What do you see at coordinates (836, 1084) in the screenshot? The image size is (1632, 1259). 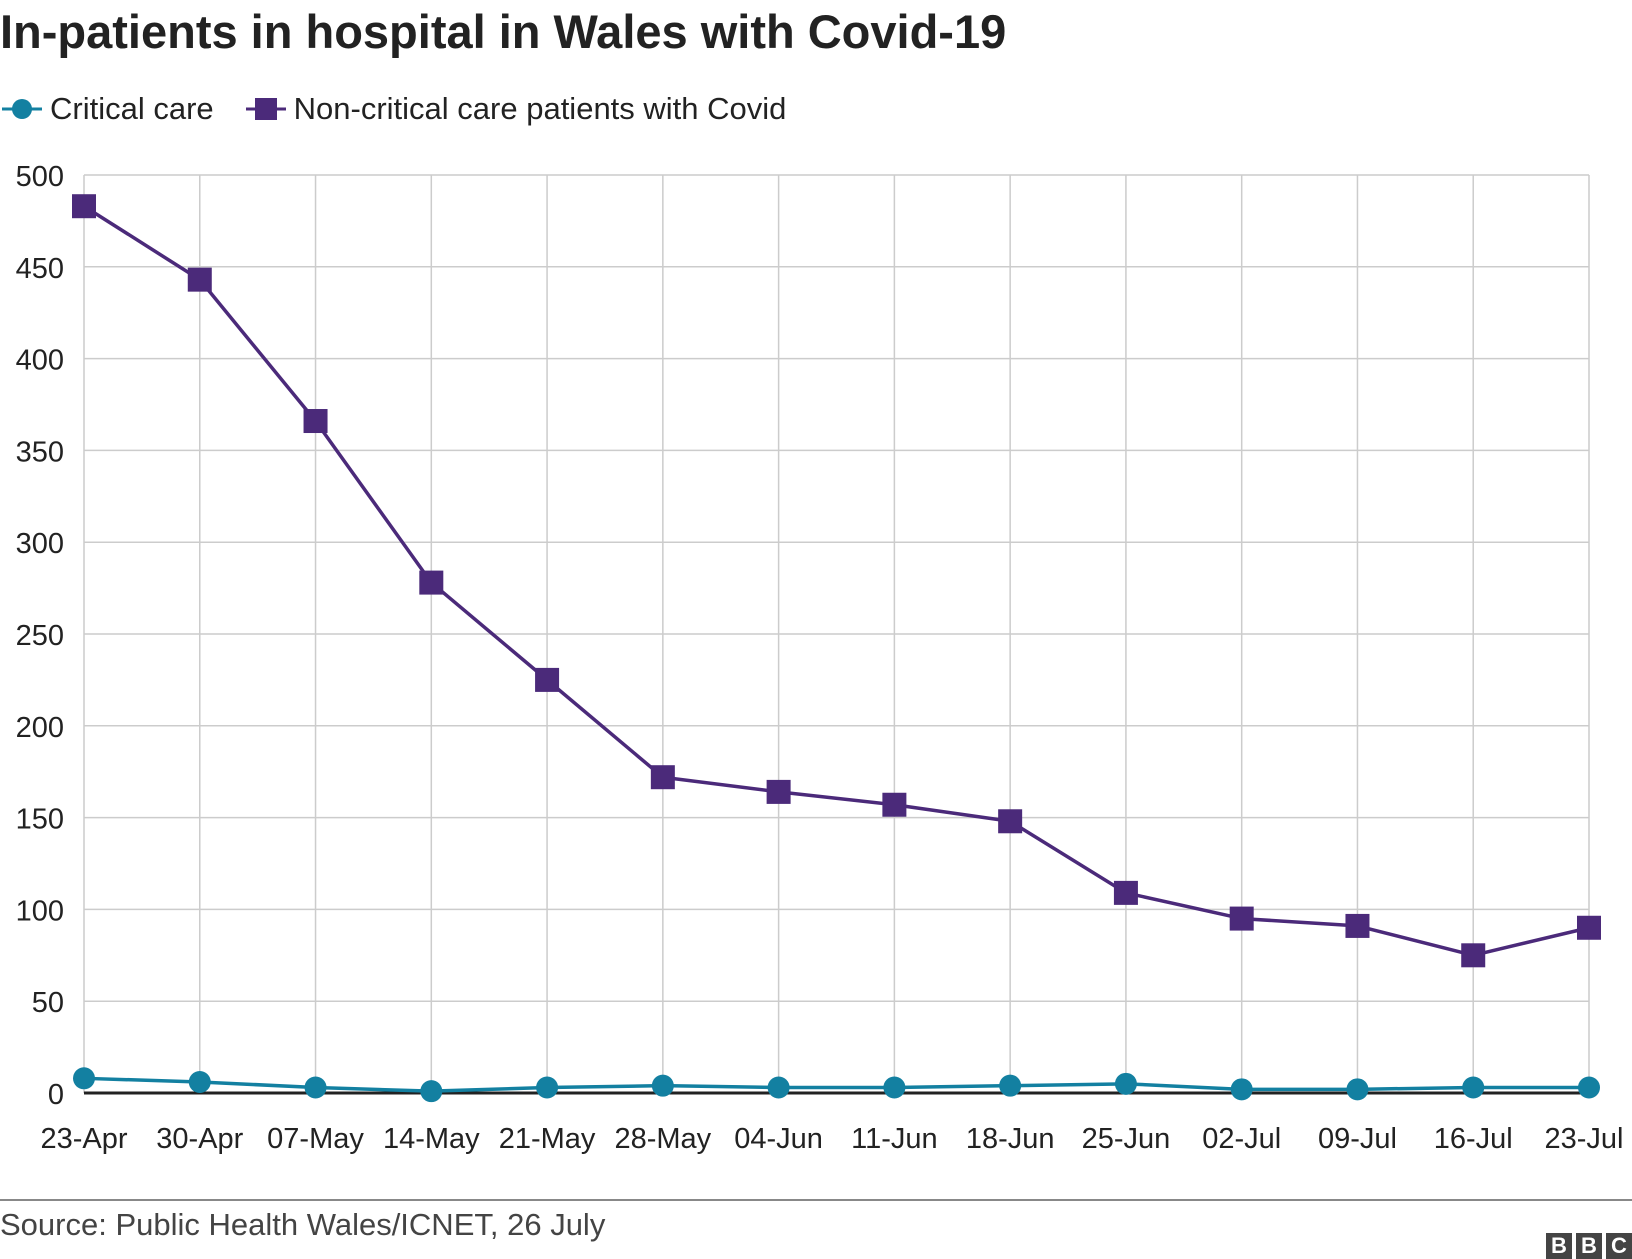 I see `series-line-critical-care` at bounding box center [836, 1084].